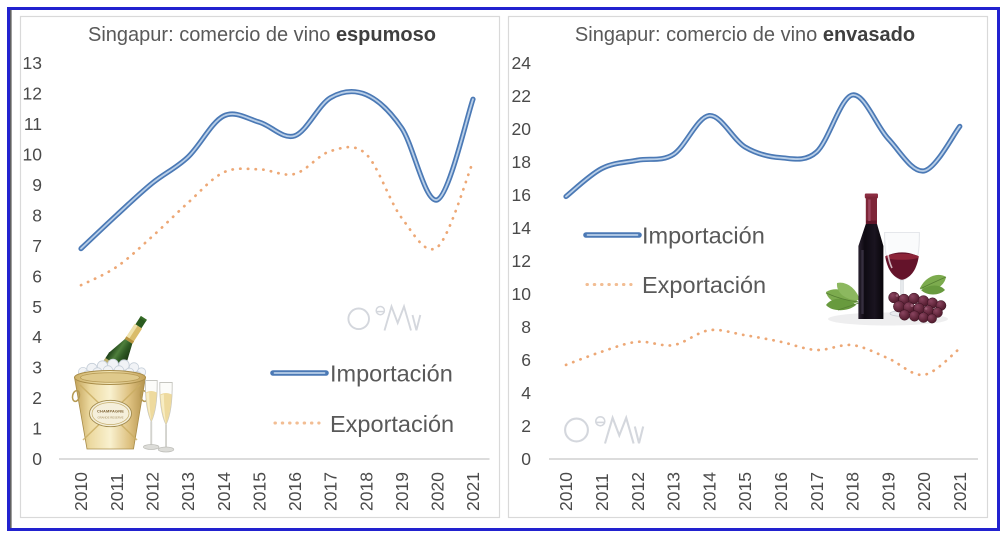  I want to click on svg-text: 3, so click(37, 368).